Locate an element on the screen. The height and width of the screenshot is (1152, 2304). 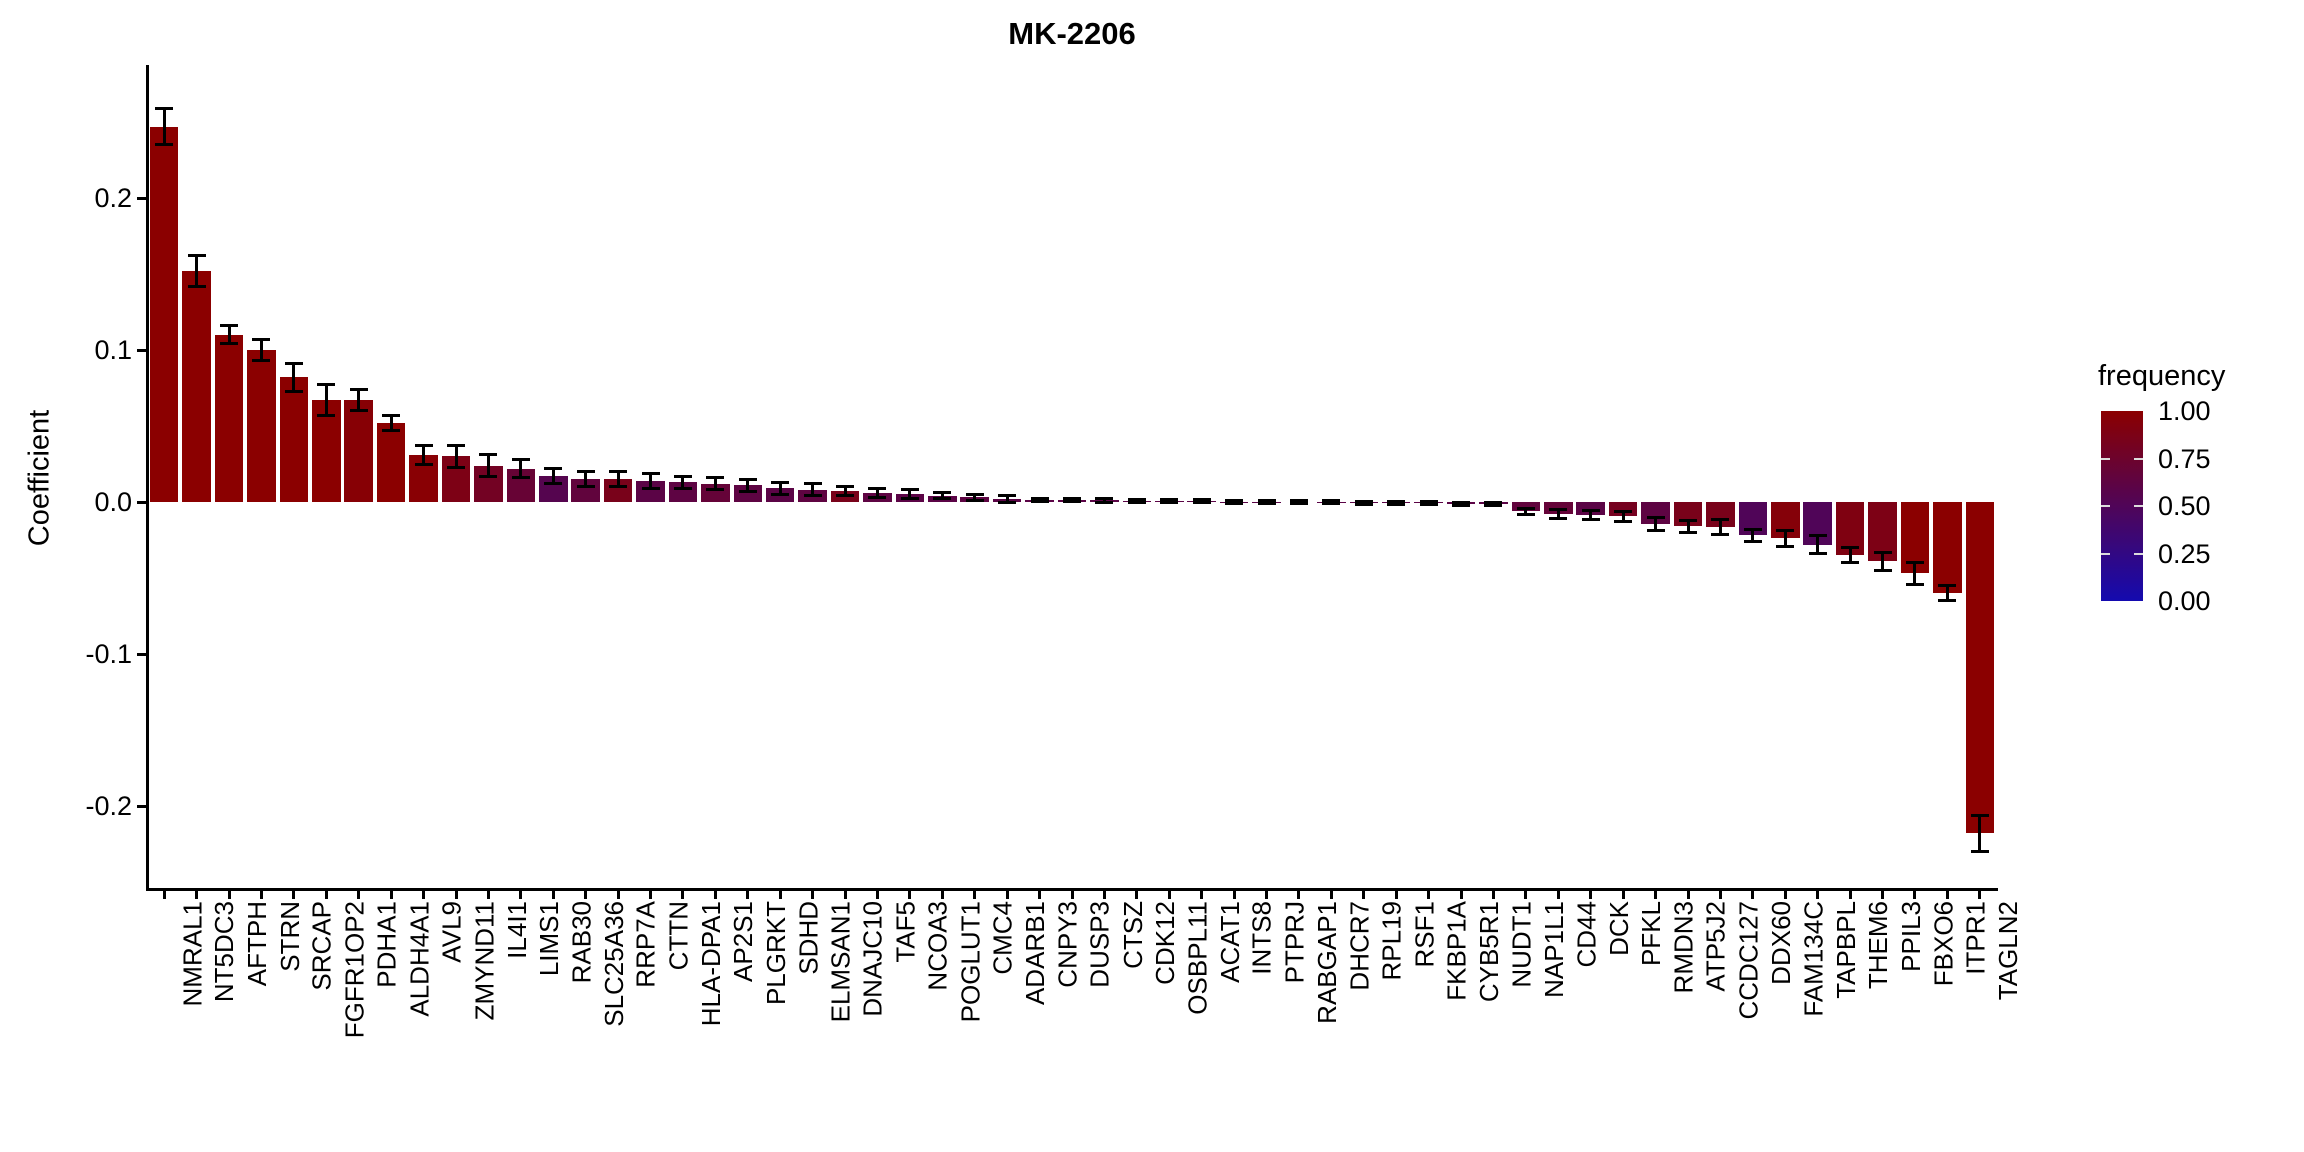
x-tick-label-text: ITPR1 is located at coordinates (1975, 938).